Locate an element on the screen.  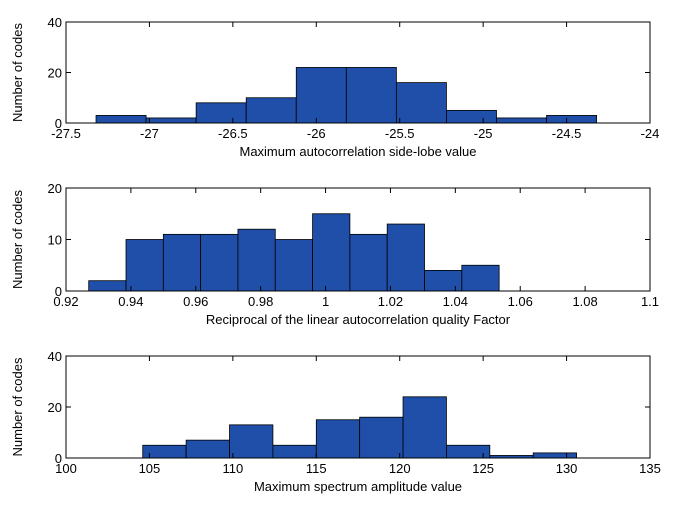
x-tick-label: 120 is located at coordinates (400, 468).